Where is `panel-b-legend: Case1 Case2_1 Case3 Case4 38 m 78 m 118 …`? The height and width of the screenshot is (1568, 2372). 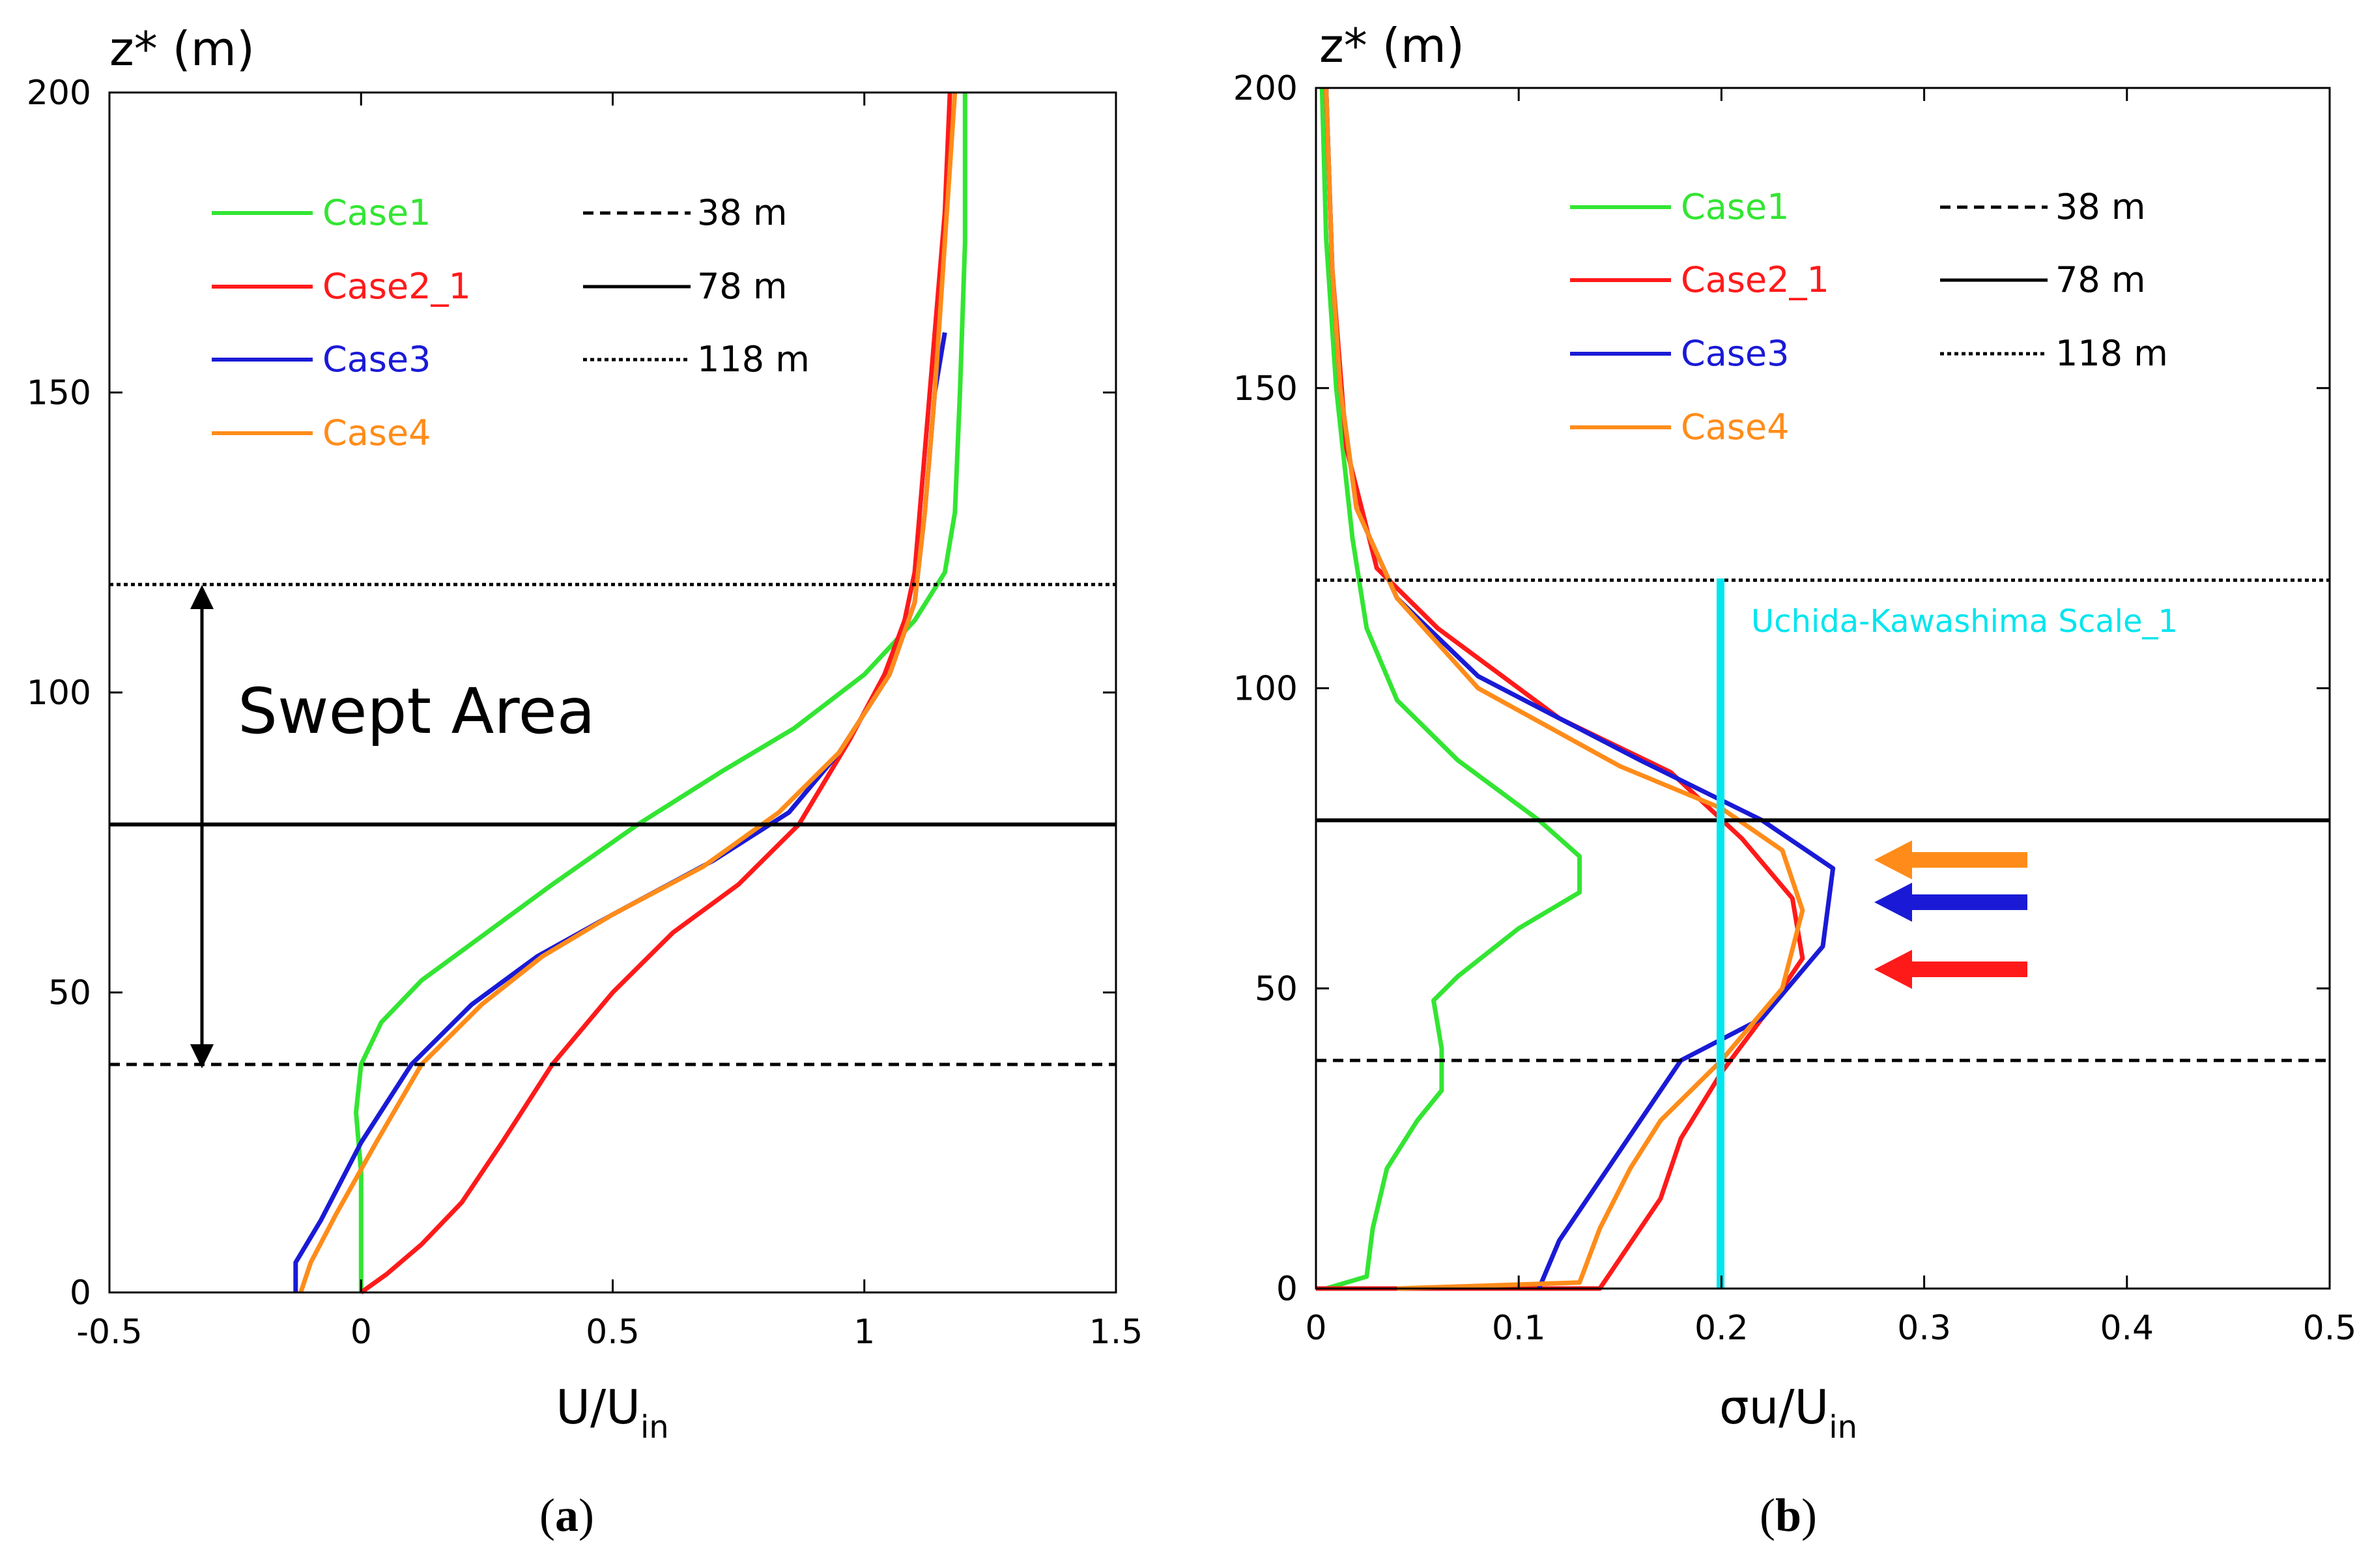 panel-b-legend: Case1 Case2_1 Case3 Case4 38 m 78 m 118 … is located at coordinates (1869, 317).